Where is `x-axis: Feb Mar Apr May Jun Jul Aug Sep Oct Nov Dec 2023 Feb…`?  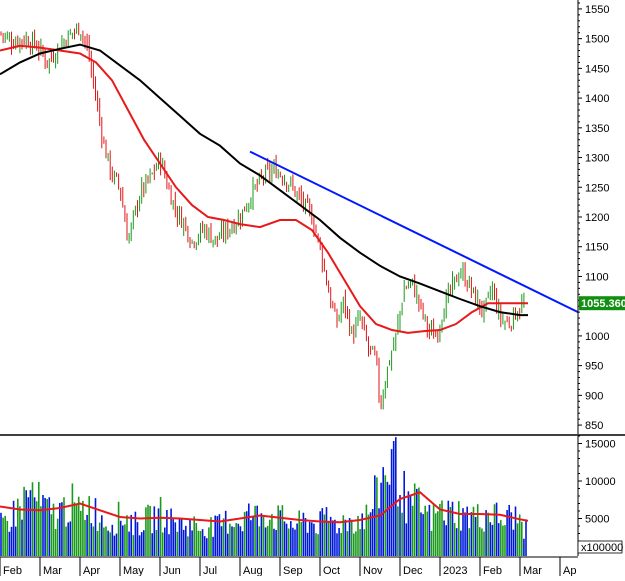 x-axis: Feb Mar Apr May Jun Jul Aug Sep Oct Nov Dec 2023 Feb… is located at coordinates (288, 567).